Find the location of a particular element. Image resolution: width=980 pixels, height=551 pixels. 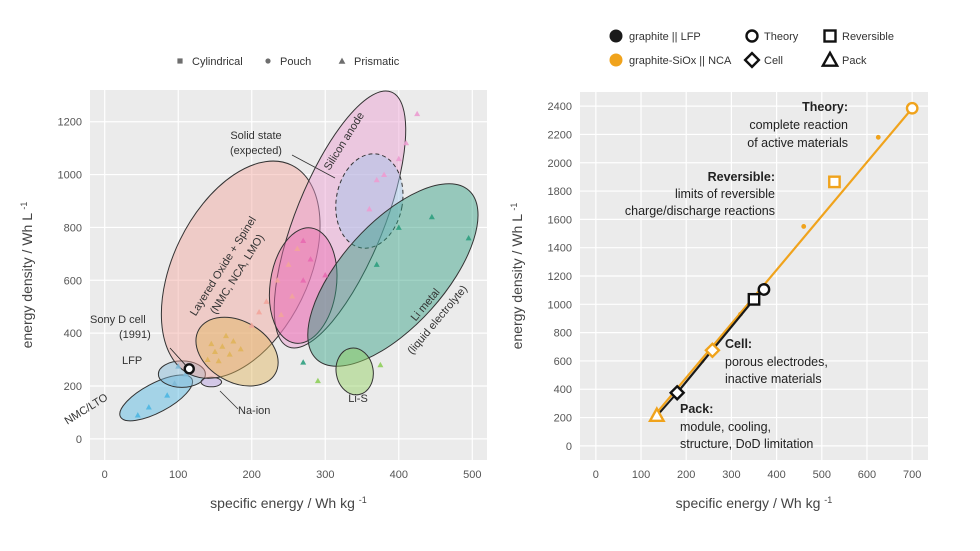

x-tick-label: 700 is located at coordinates (912, 475).